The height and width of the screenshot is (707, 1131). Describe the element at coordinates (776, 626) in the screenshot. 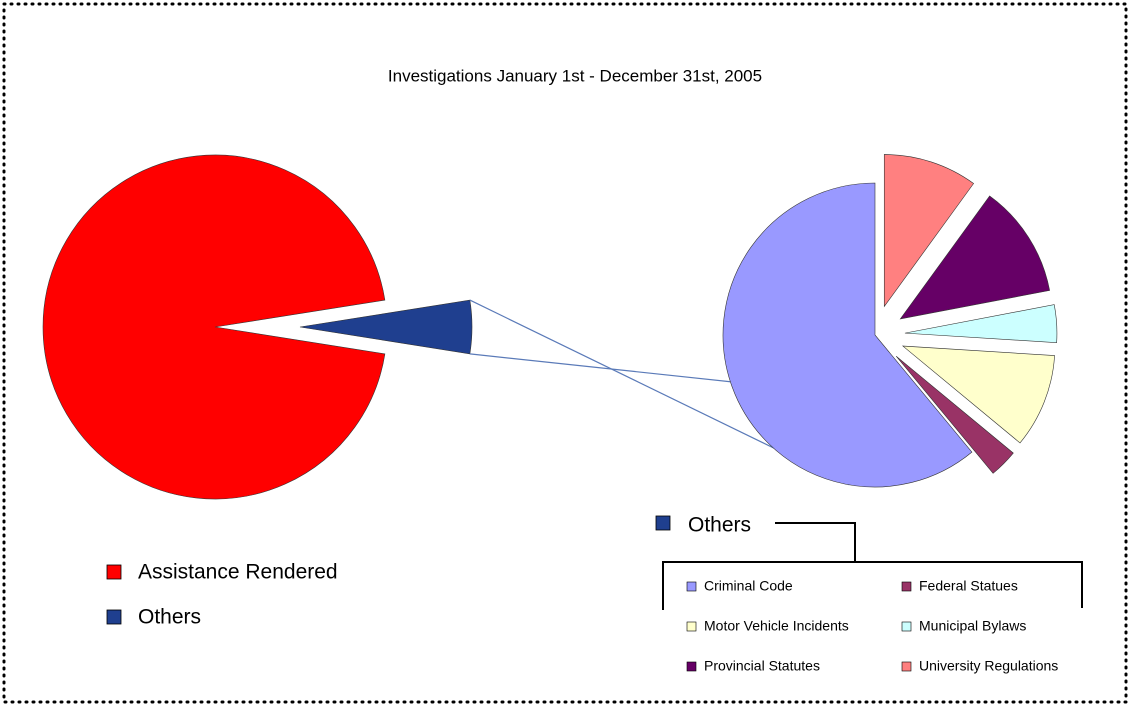

I see `legend-label: Motor Vehicle Incidents` at that location.